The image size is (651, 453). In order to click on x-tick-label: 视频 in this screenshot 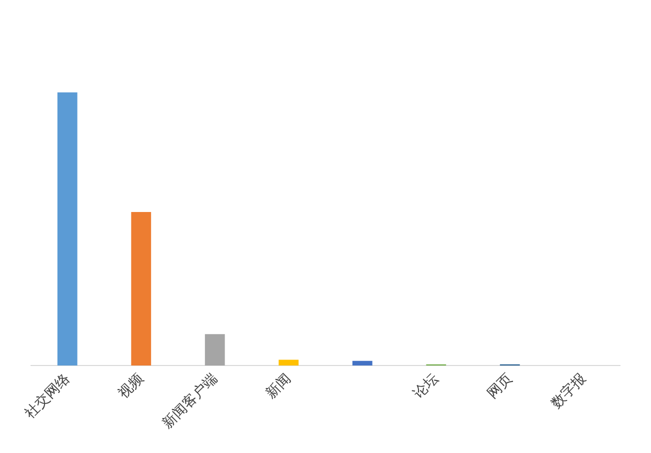, I will do `click(131, 386)`.